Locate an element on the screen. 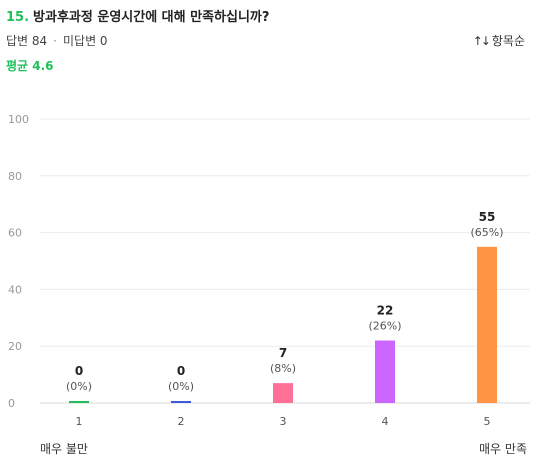  scale-low-label: 매우 불만 is located at coordinates (64, 449).